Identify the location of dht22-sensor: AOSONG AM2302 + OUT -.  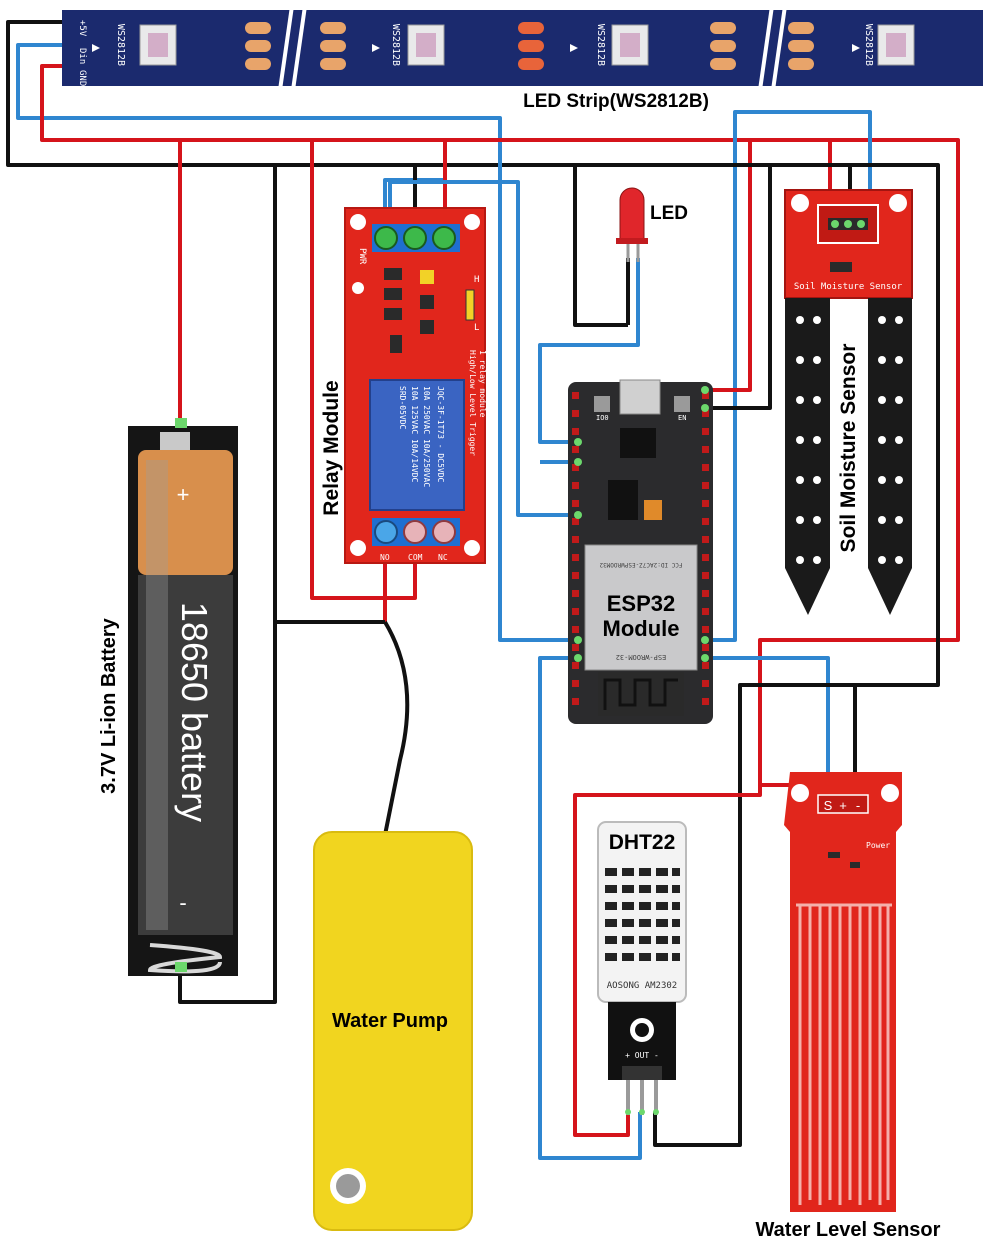
(642, 968).